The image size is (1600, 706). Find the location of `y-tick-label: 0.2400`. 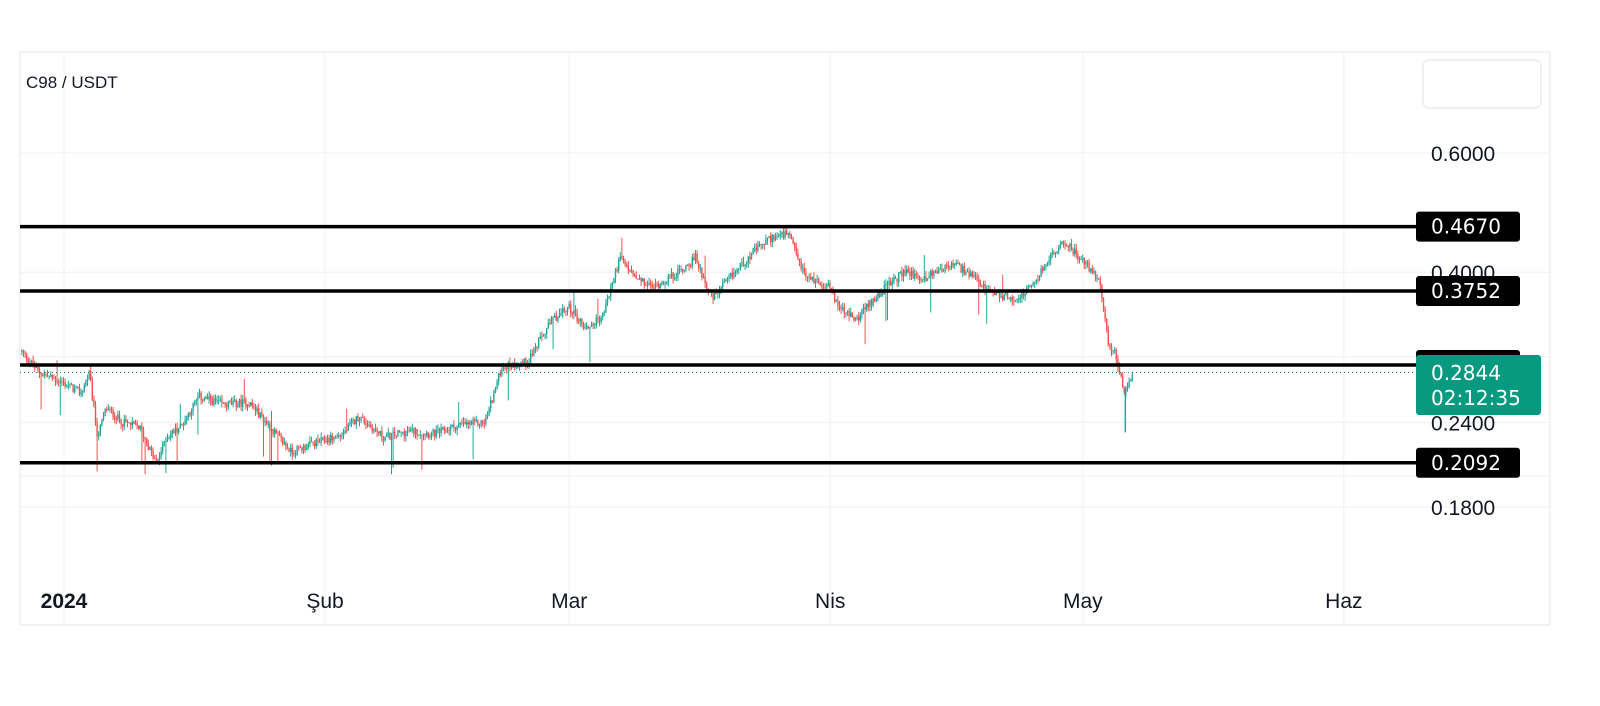

y-tick-label: 0.2400 is located at coordinates (1463, 423).